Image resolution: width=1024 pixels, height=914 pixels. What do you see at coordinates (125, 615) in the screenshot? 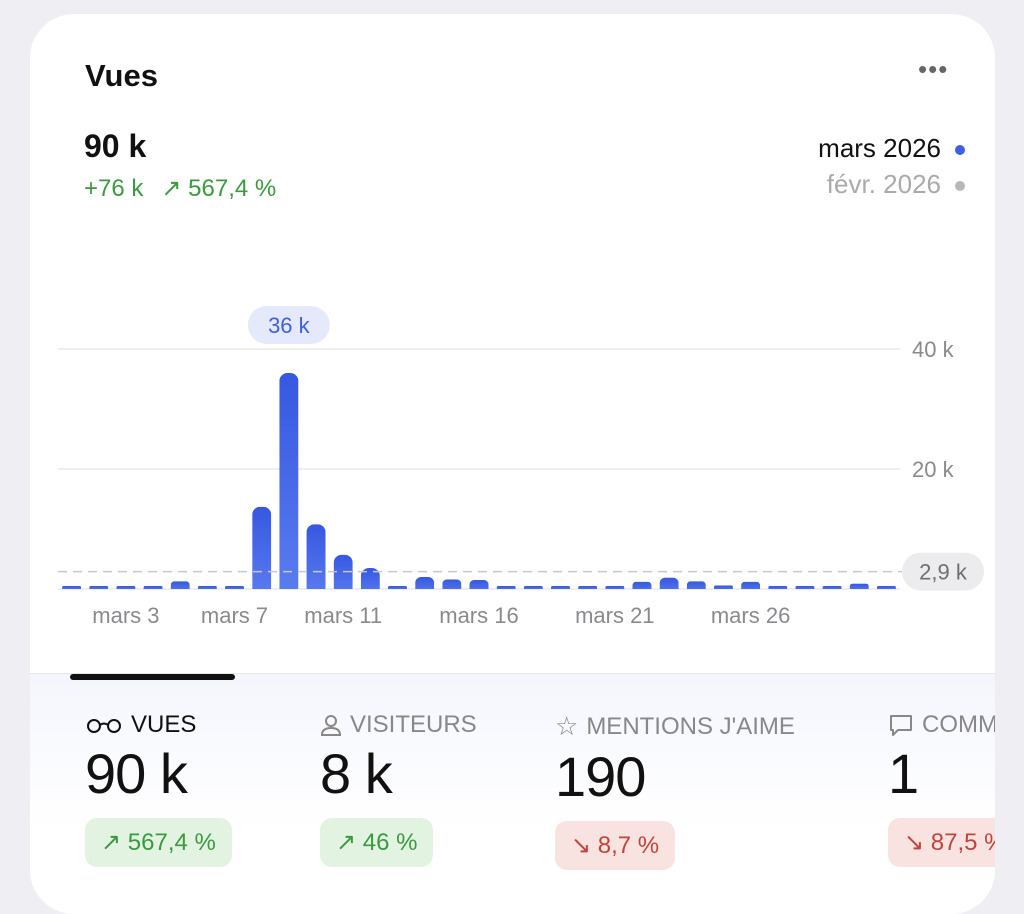
I see `x-tick-label: mars 3` at bounding box center [125, 615].